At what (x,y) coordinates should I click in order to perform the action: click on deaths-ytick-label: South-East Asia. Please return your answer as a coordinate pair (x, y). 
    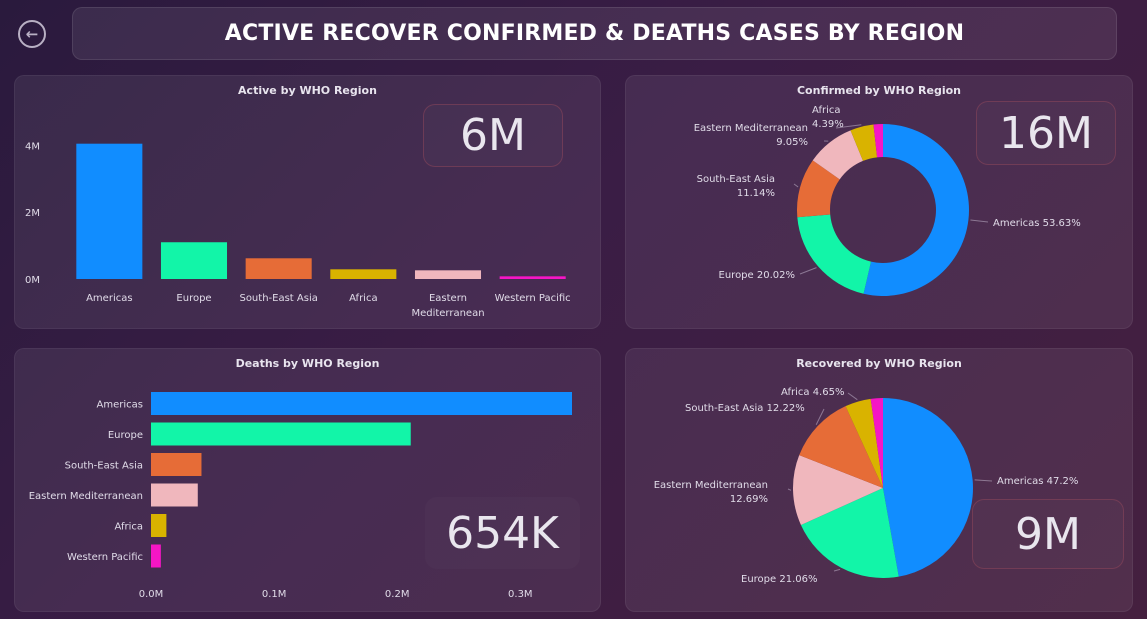
    Looking at the image, I should click on (104, 466).